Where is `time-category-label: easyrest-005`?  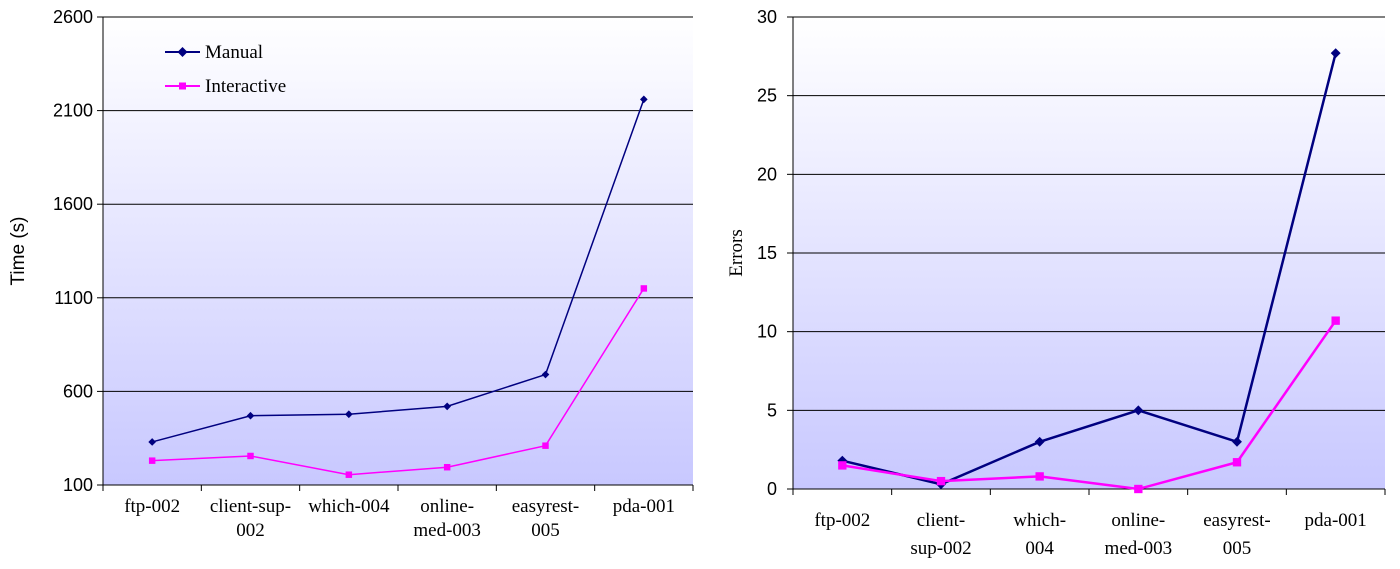
time-category-label: easyrest-005 is located at coordinates (546, 518).